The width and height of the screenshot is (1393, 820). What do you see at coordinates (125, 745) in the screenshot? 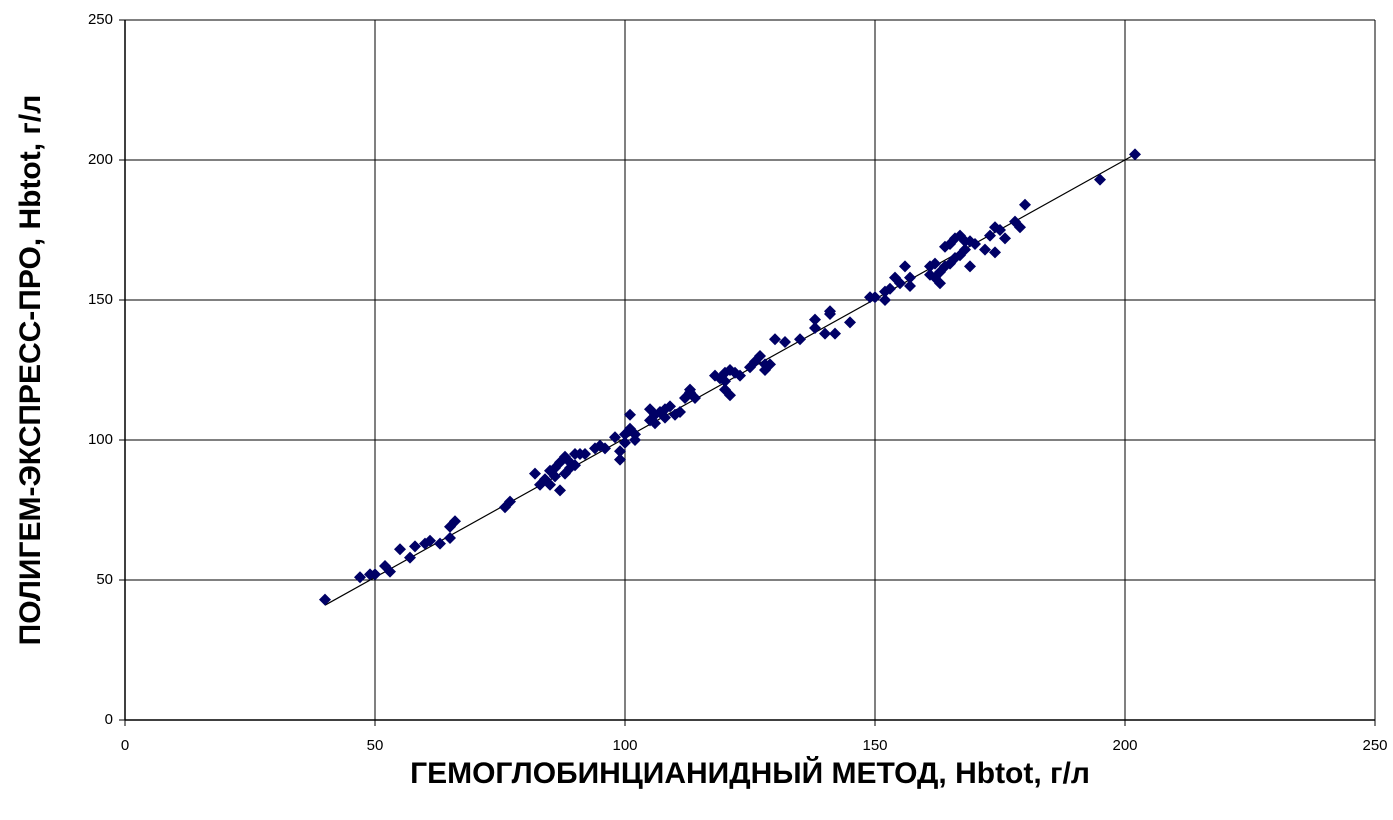
I see `x-tick-label: 0` at bounding box center [125, 745].